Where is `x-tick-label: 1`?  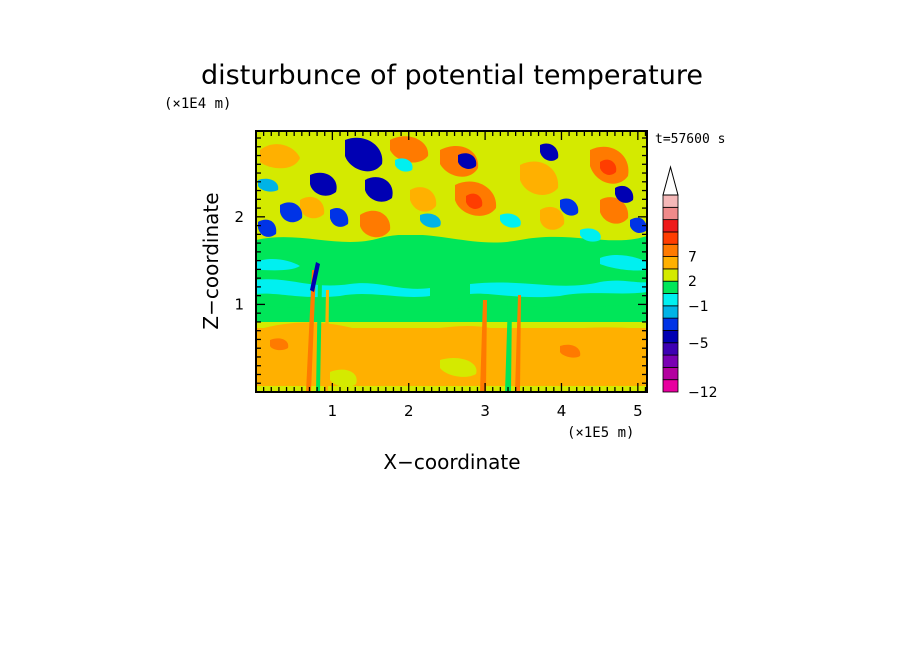 x-tick-label: 1 is located at coordinates (333, 411).